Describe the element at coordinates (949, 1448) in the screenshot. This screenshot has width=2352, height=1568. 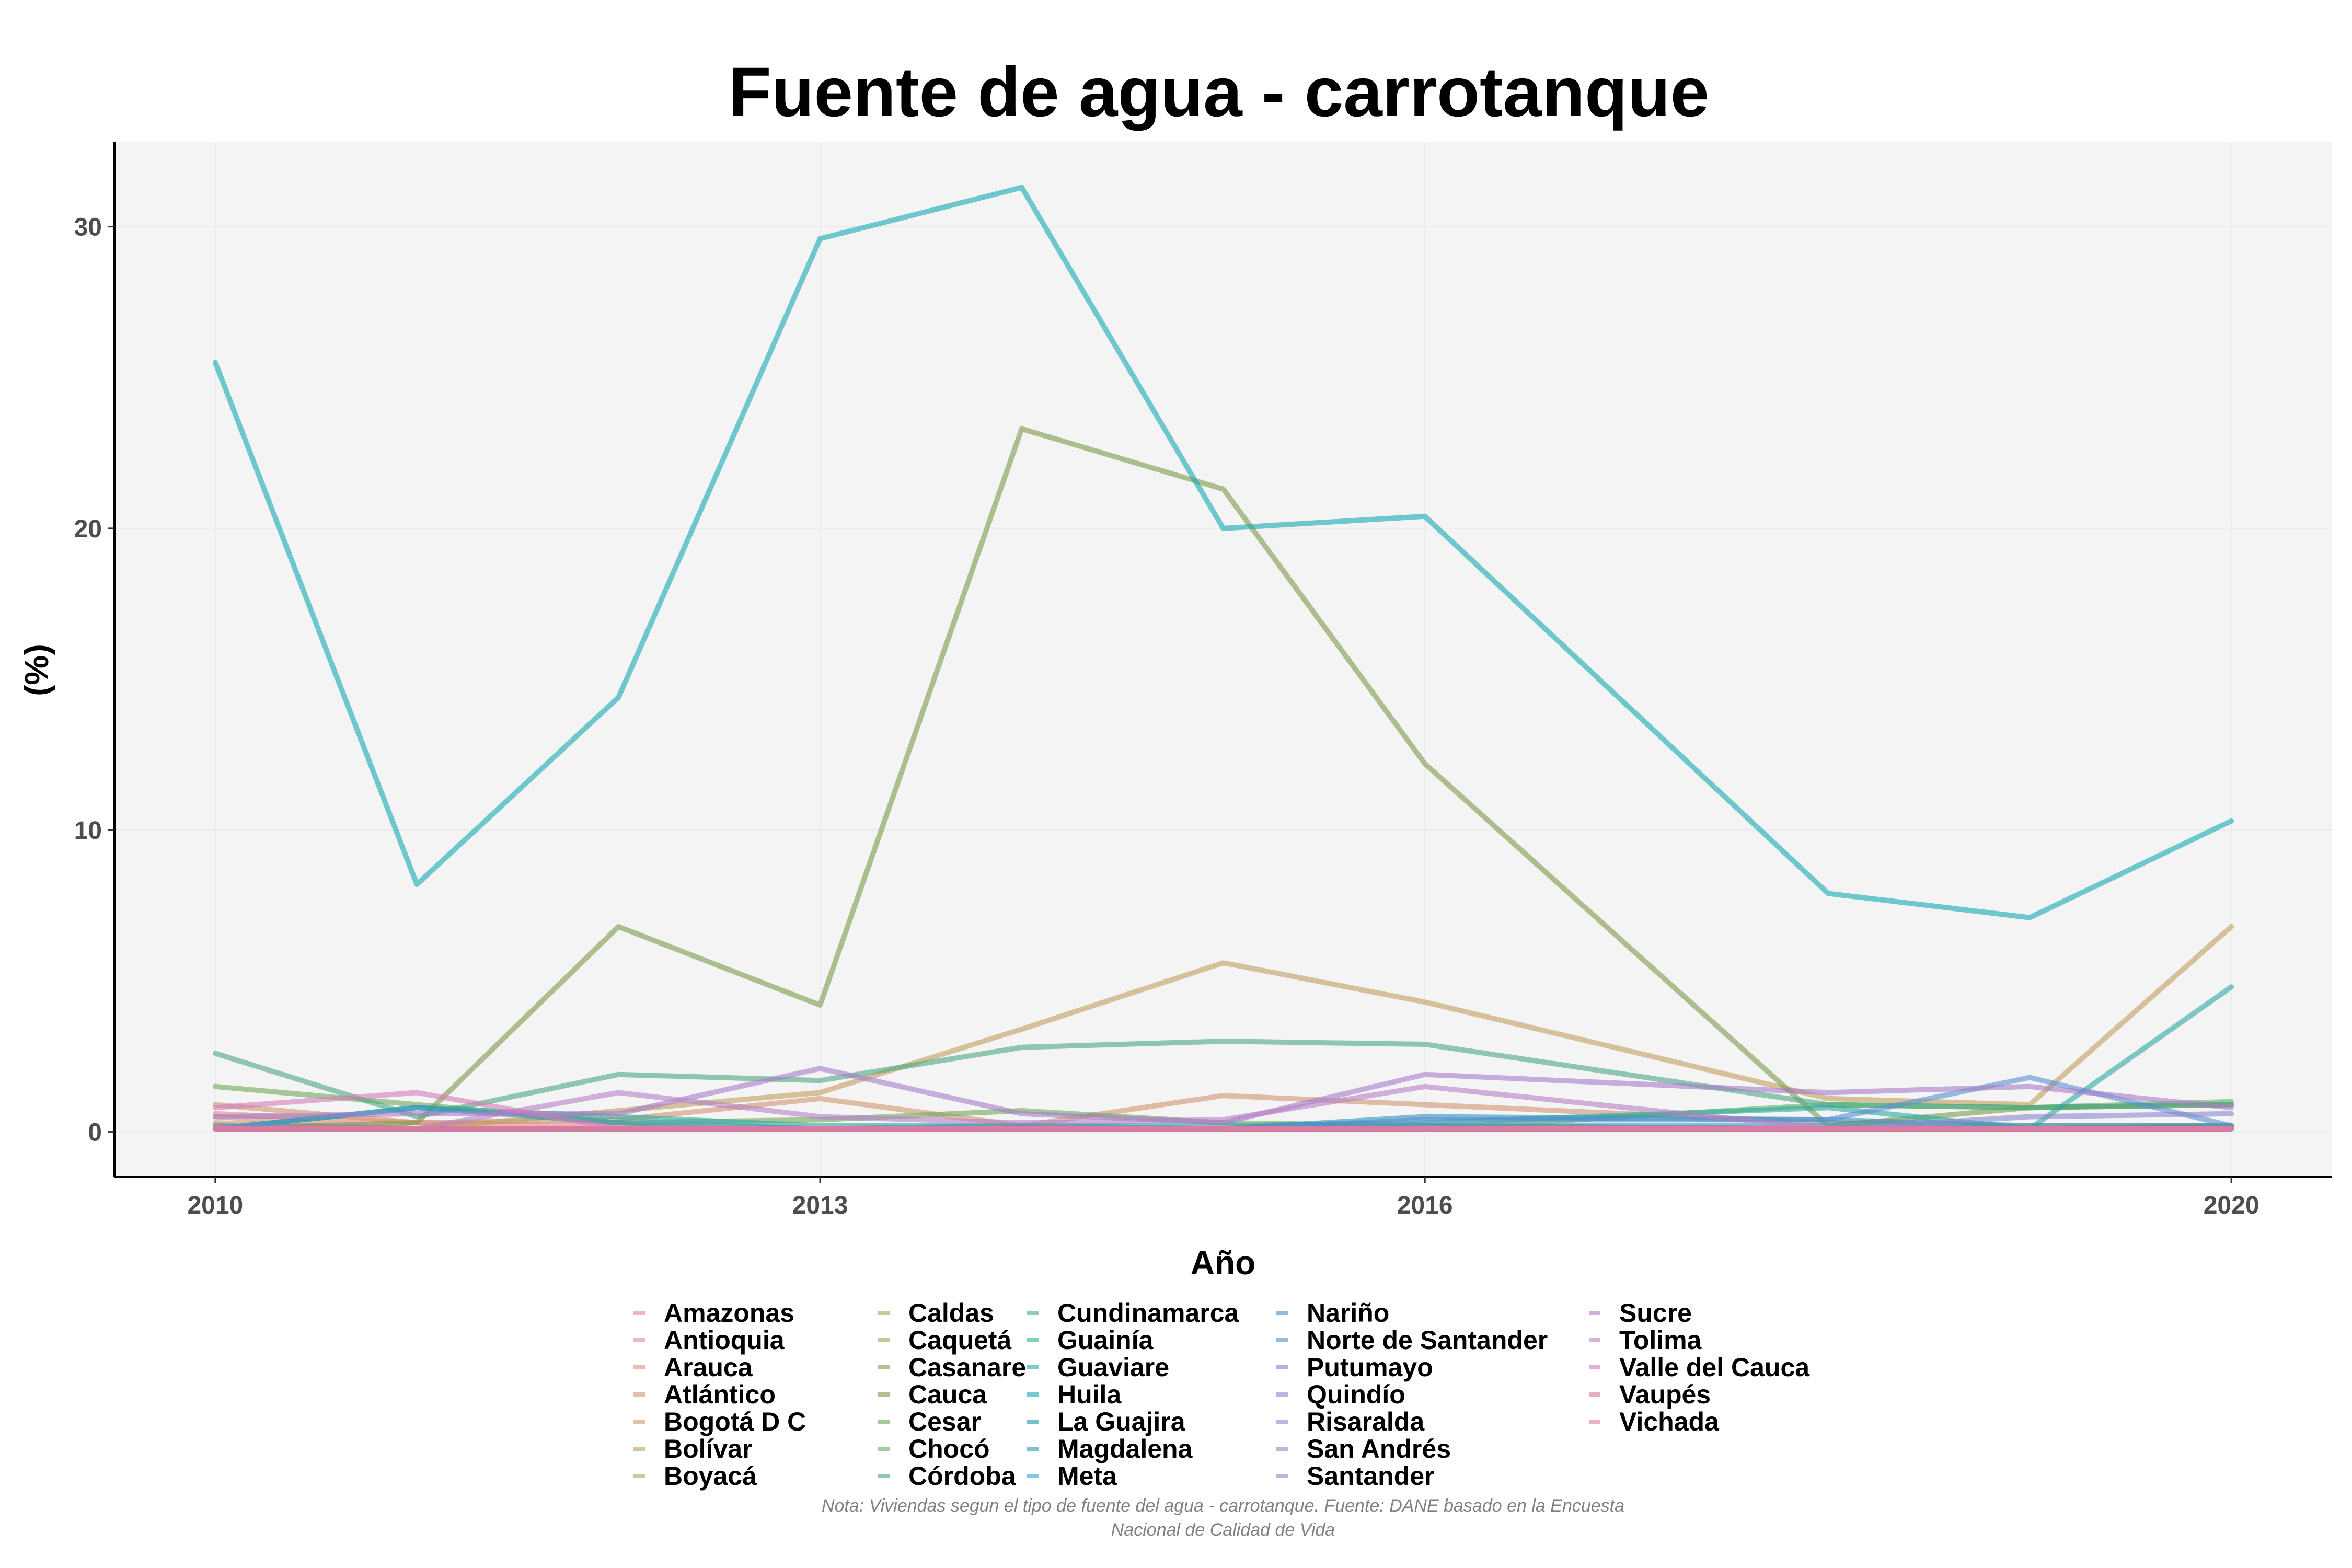
I see `legend-label-choco: Chocó` at that location.